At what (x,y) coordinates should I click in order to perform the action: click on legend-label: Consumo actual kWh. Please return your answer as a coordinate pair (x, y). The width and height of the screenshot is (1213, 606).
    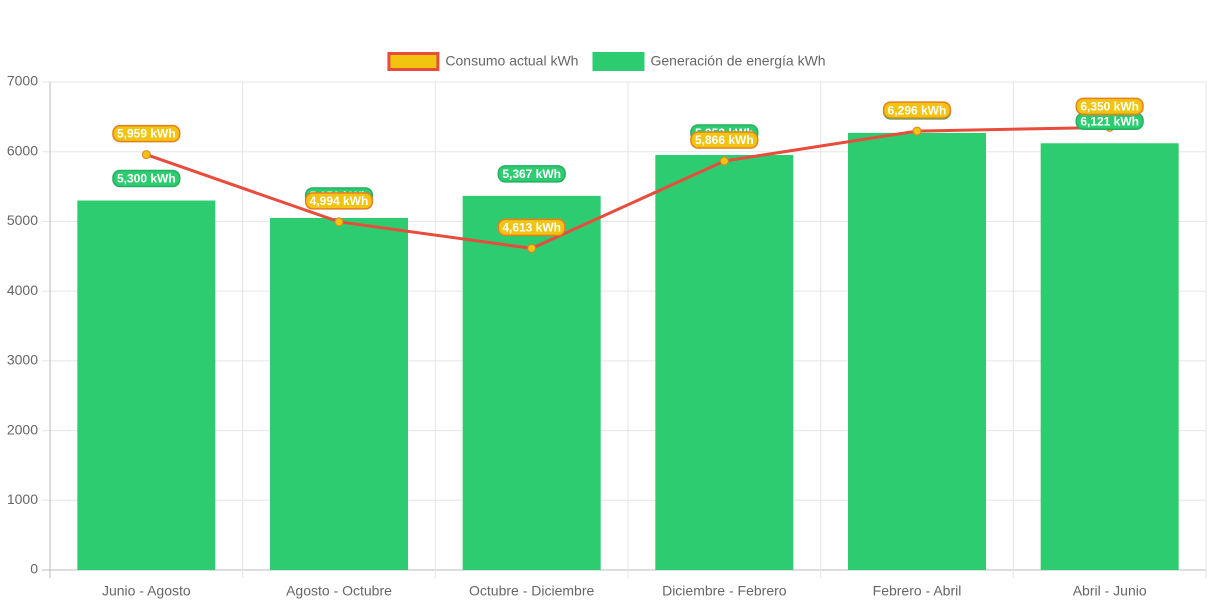
    Looking at the image, I should click on (511, 61).